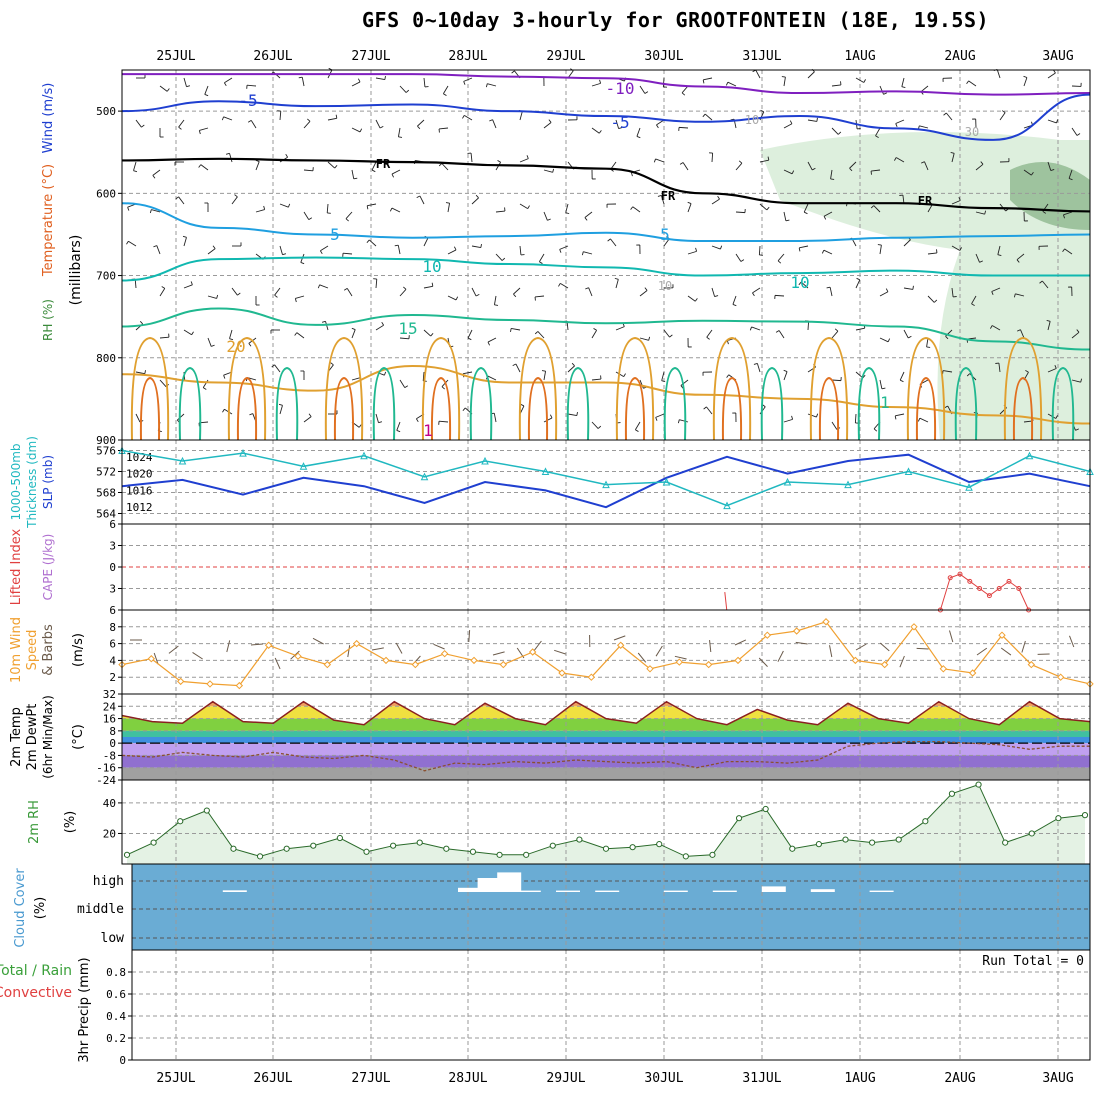  What do you see at coordinates (620, 88) in the screenshot?
I see `contour-label: -10` at bounding box center [620, 88].